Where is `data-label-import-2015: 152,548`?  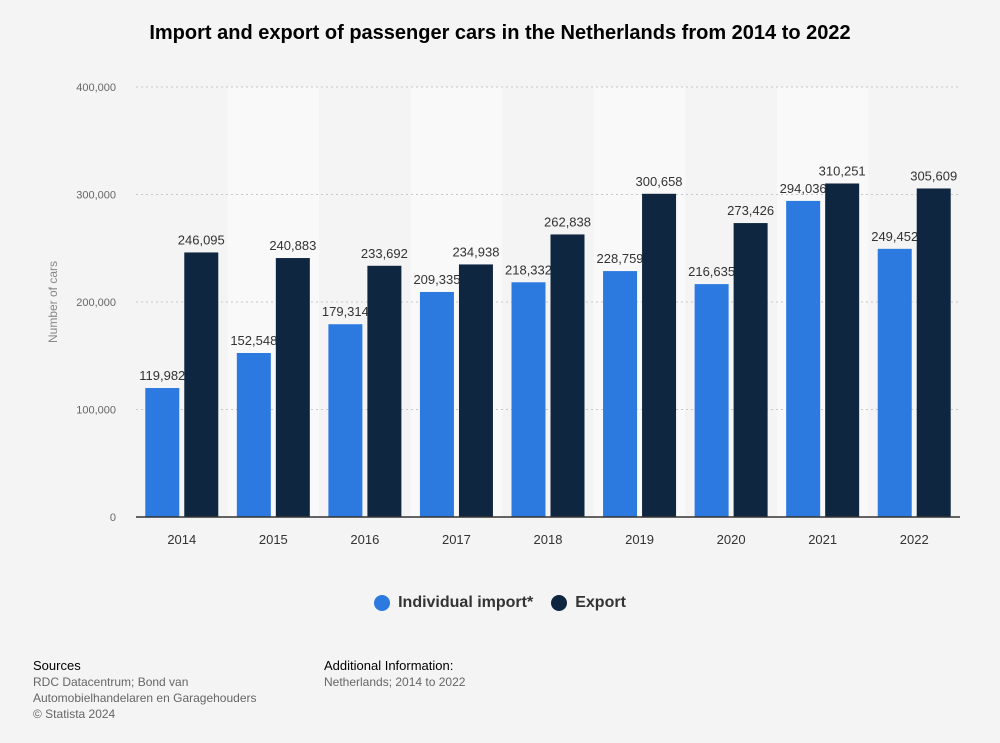
data-label-import-2015: 152,548 is located at coordinates (253, 340).